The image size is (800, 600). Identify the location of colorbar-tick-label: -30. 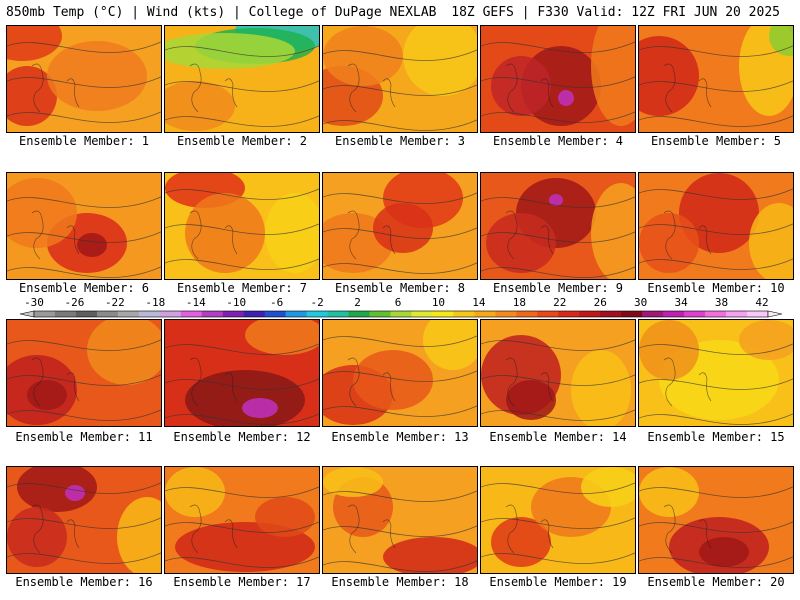
(34, 302).